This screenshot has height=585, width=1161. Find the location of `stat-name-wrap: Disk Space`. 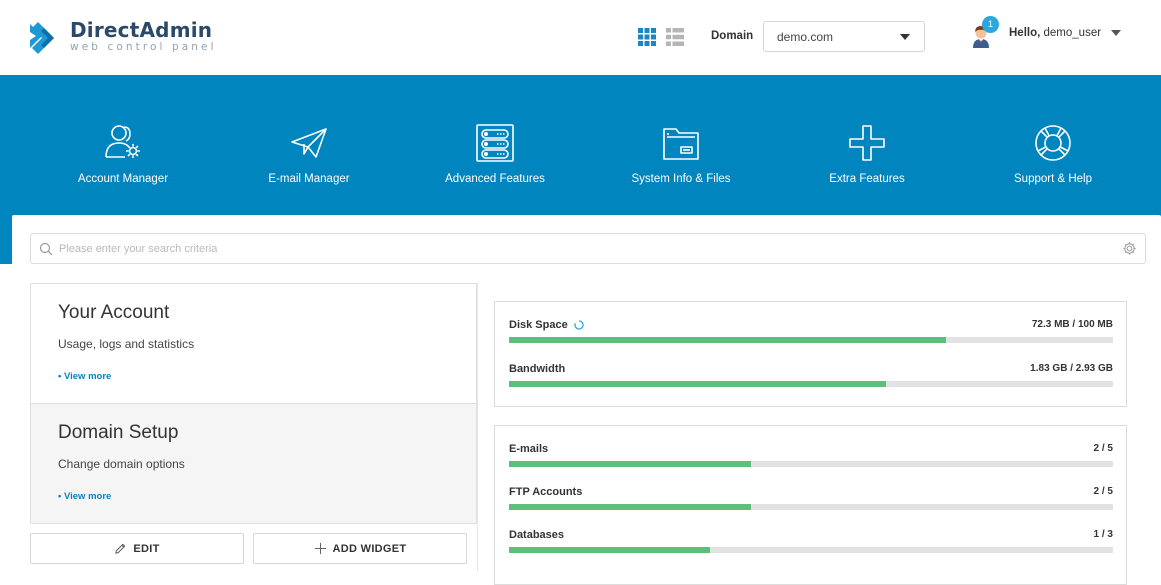

stat-name-wrap: Disk Space is located at coordinates (546, 325).